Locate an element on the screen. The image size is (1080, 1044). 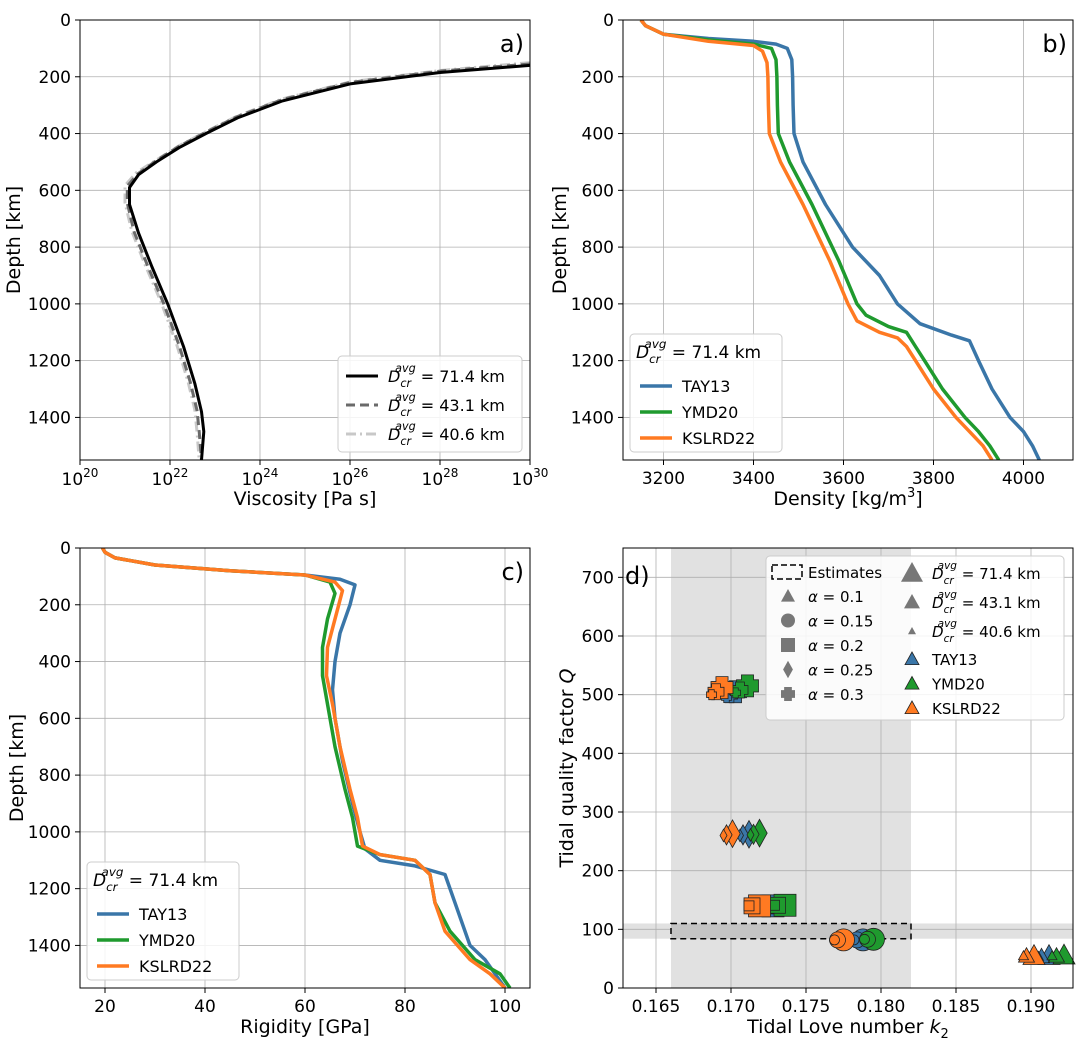
x-tick-label: 0.170 is located at coordinates (731, 1007).